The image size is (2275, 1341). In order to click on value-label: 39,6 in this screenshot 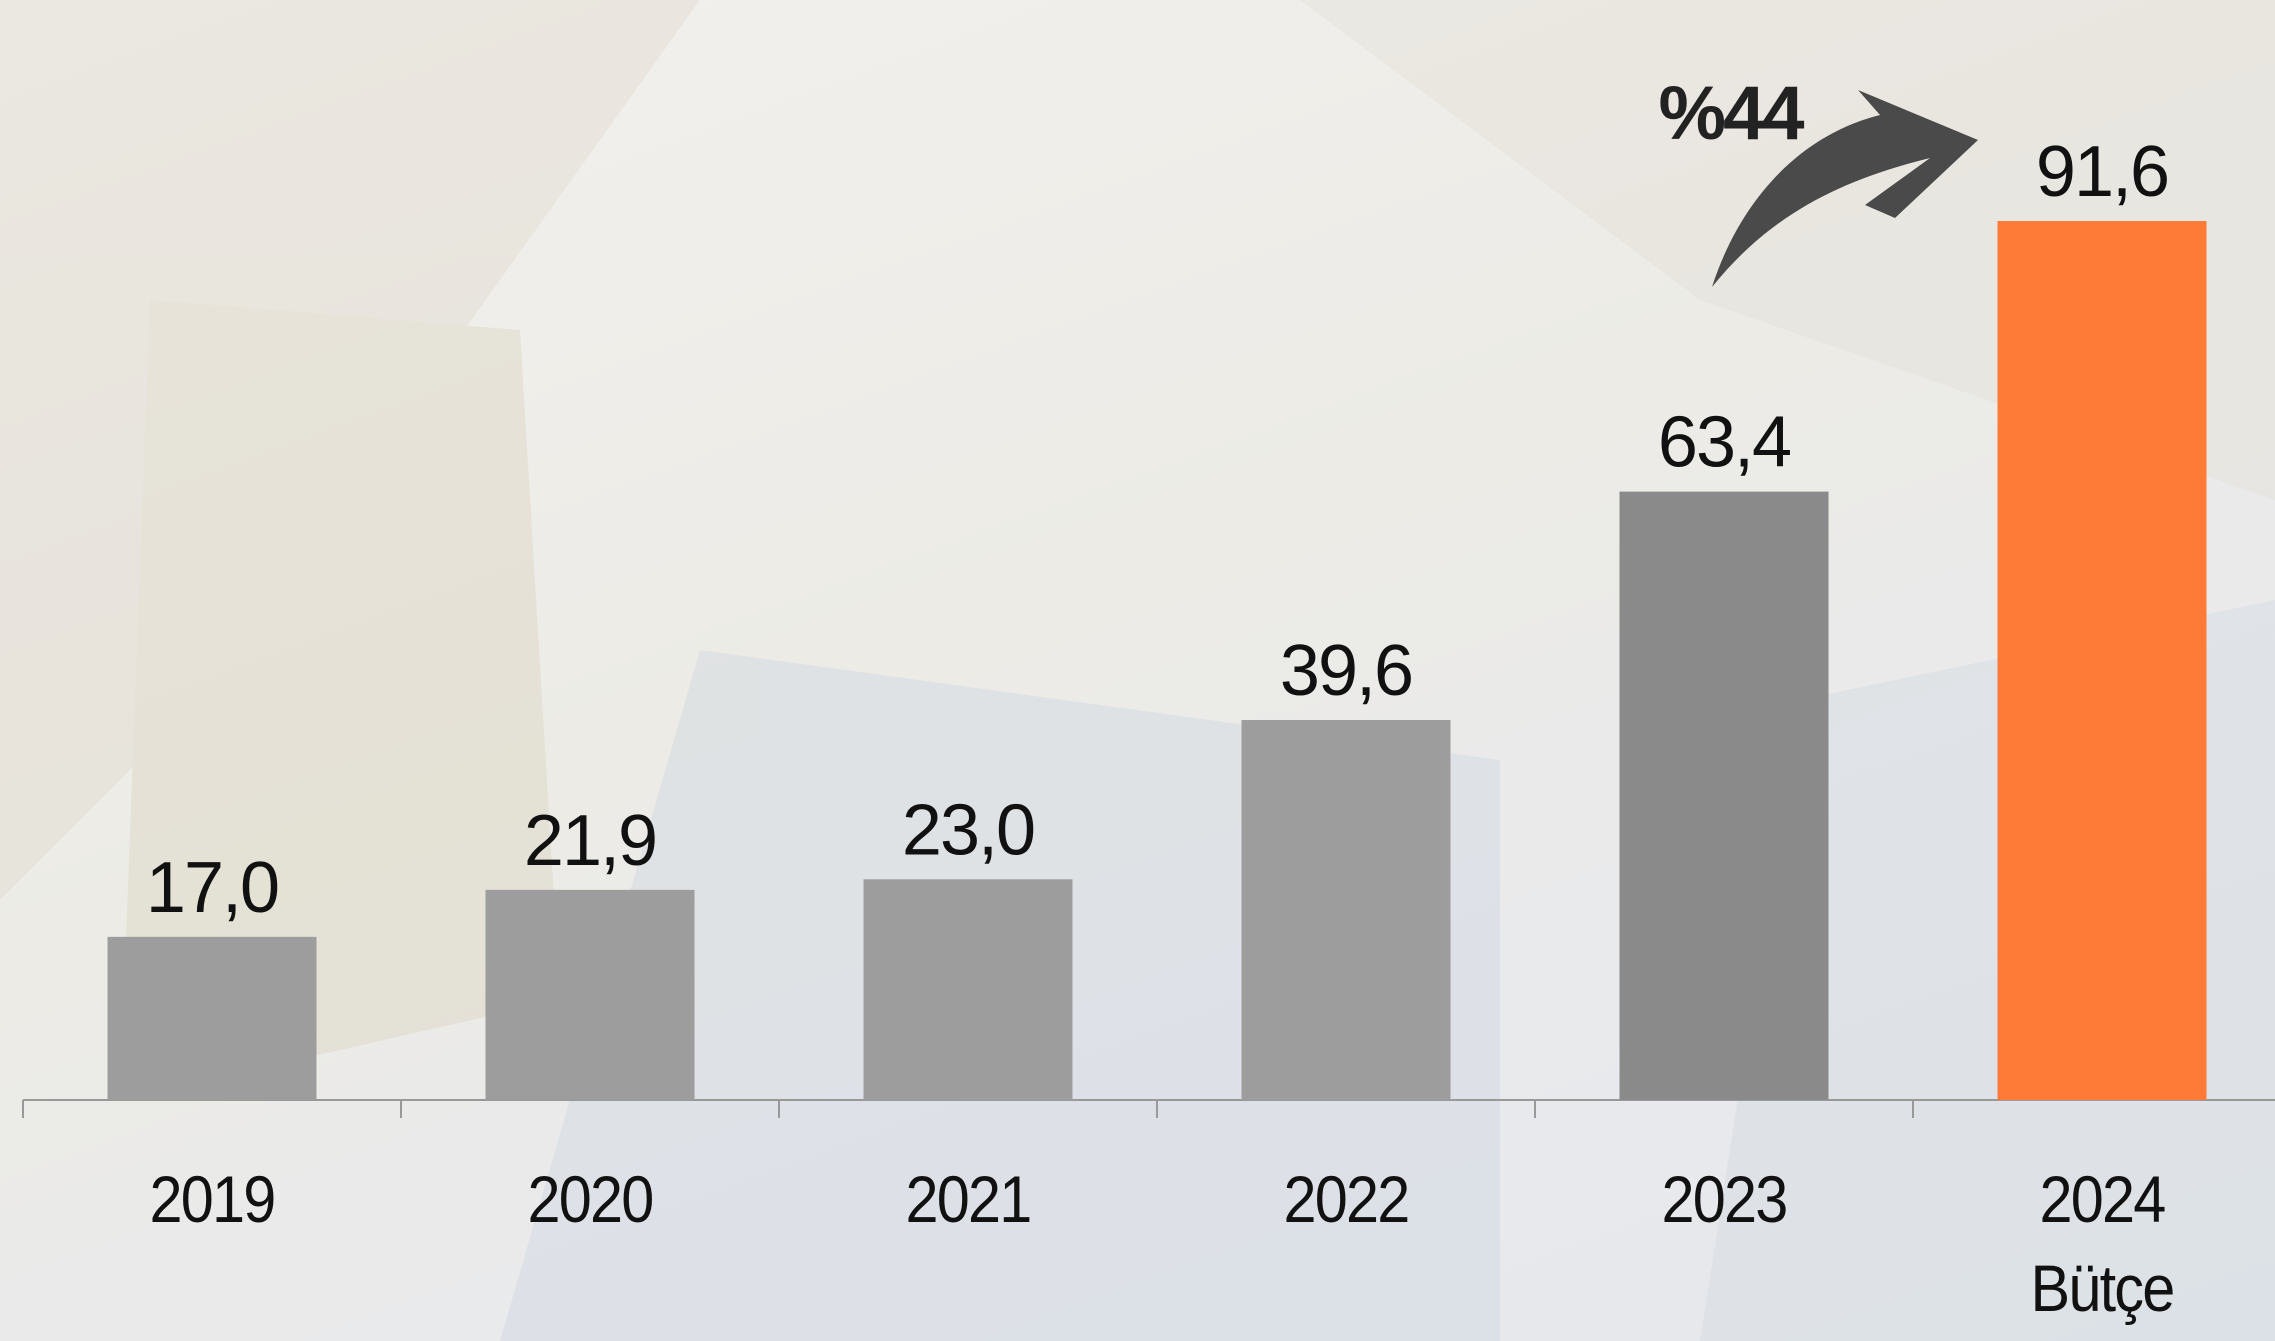, I will do `click(1346, 671)`.